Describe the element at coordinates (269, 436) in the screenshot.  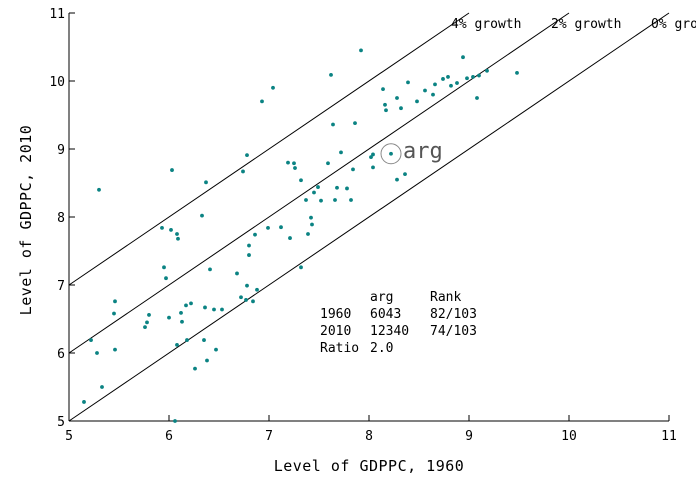
I see `x-tick-label: 7` at that location.